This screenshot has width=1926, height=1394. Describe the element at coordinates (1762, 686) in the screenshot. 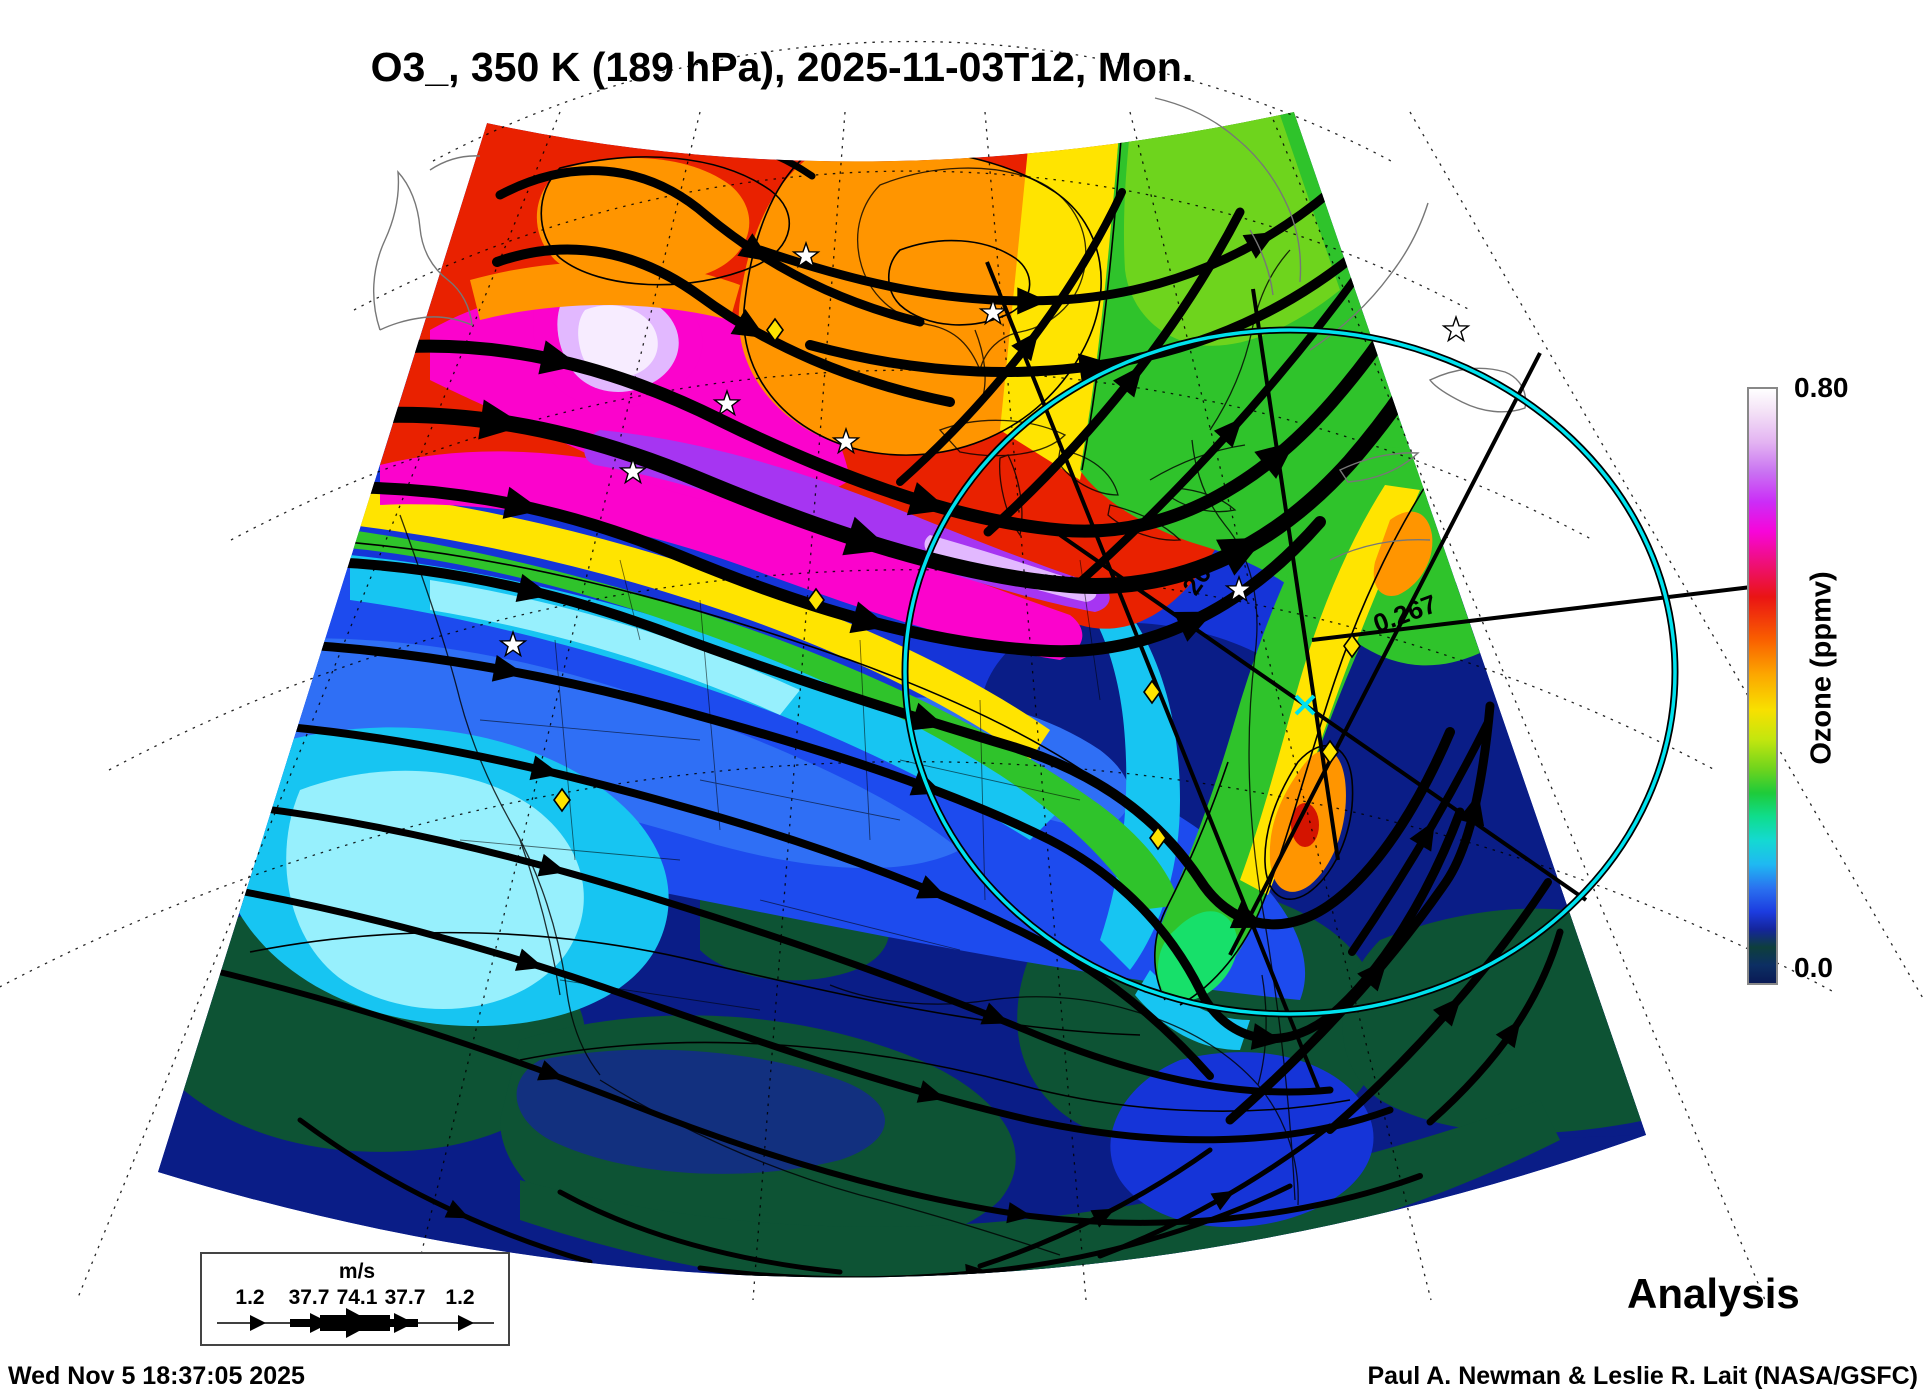

I see `colorbar` at that location.